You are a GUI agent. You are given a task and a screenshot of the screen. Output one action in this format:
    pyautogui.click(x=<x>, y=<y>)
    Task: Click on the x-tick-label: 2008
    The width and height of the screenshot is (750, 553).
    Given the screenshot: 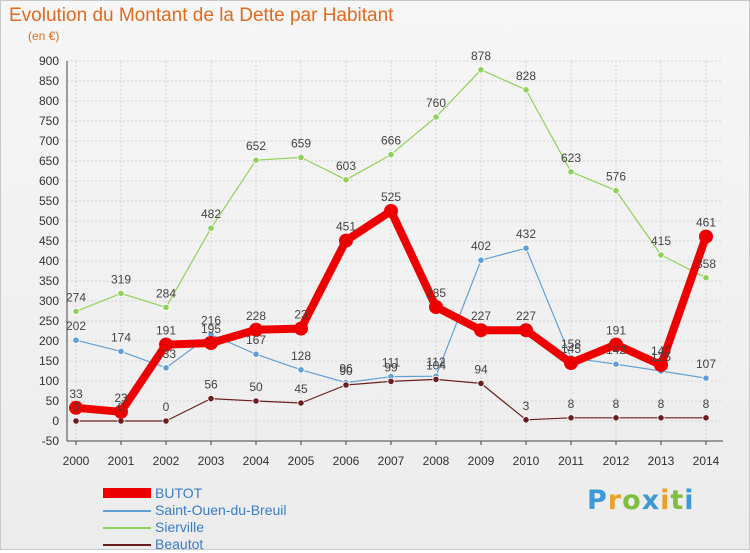 What is the action you would take?
    pyautogui.click(x=436, y=461)
    